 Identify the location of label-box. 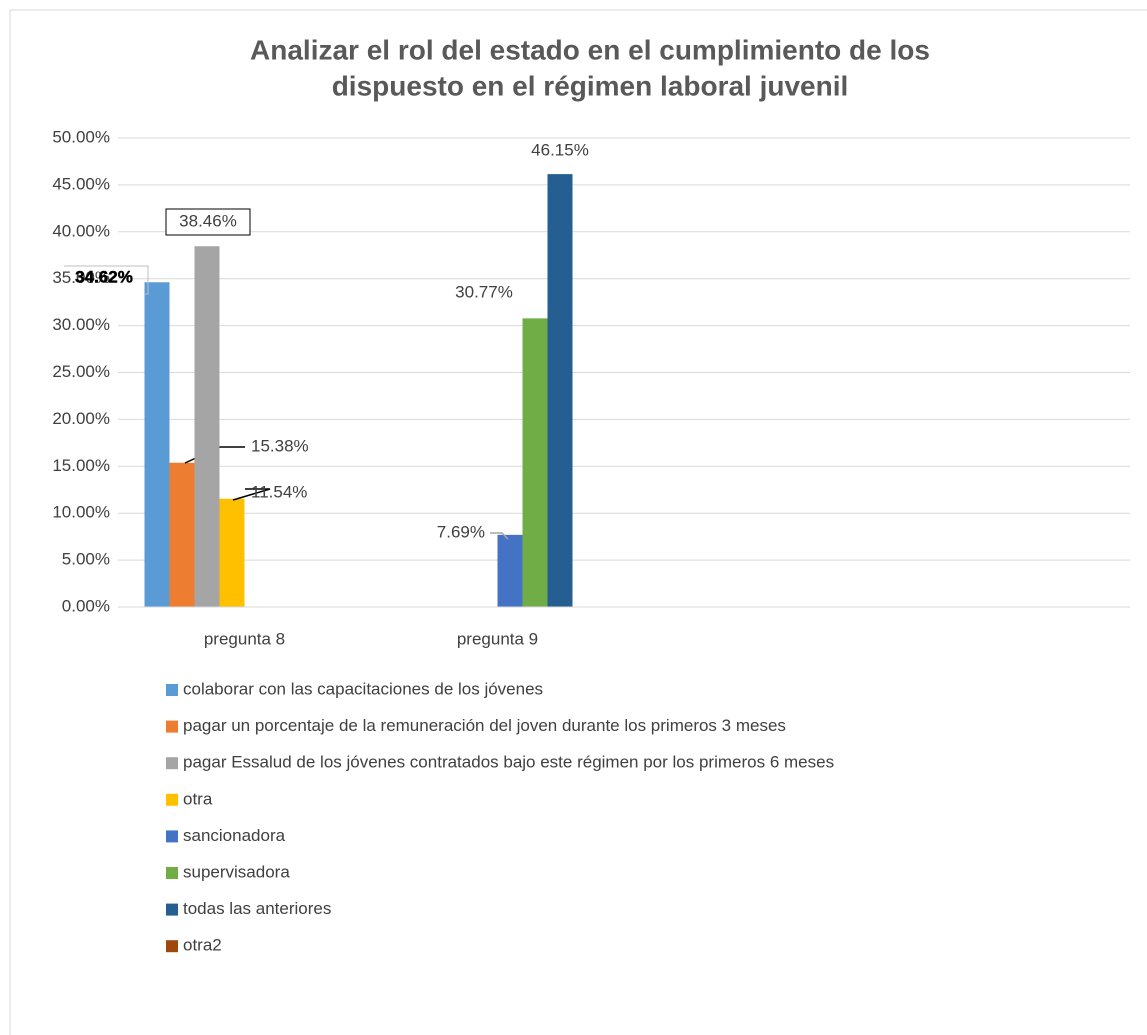
(208, 222).